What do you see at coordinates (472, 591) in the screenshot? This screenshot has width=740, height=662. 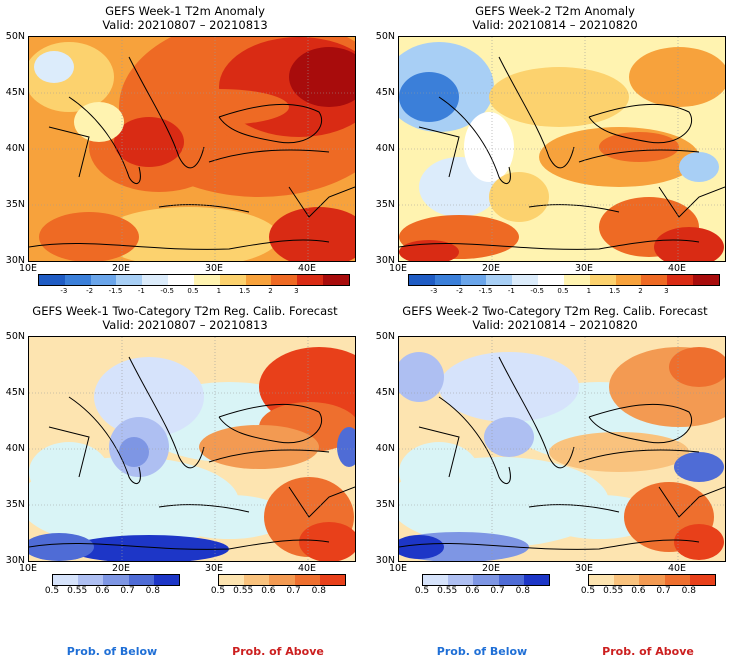 I see `colorbar-tick-label: 0.6` at bounding box center [472, 591].